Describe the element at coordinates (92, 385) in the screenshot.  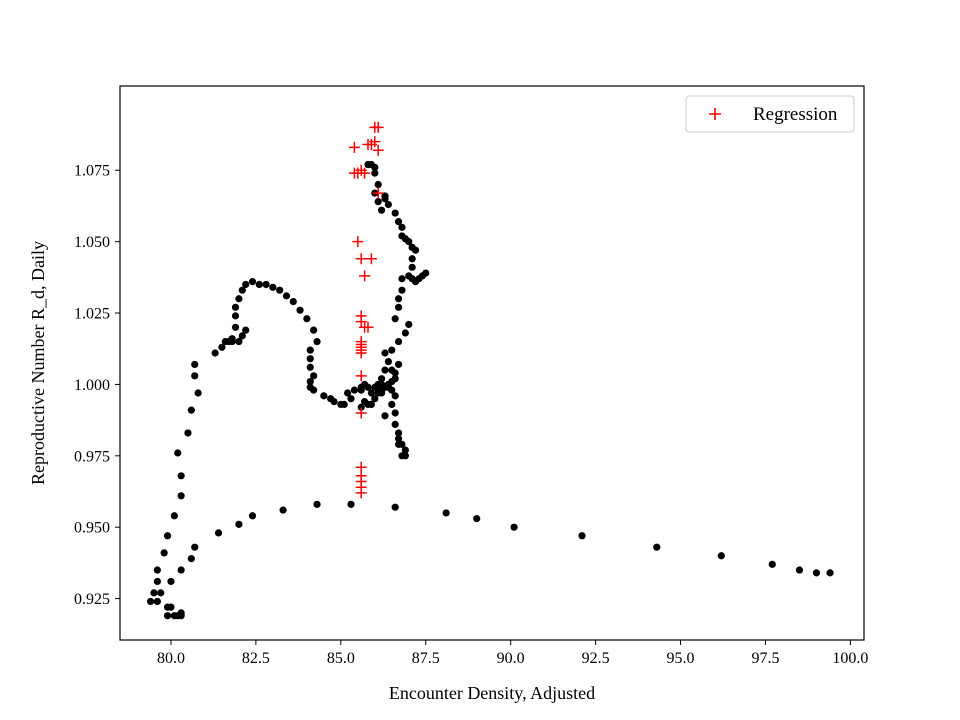
I see `y-tick-label: 1.000` at that location.